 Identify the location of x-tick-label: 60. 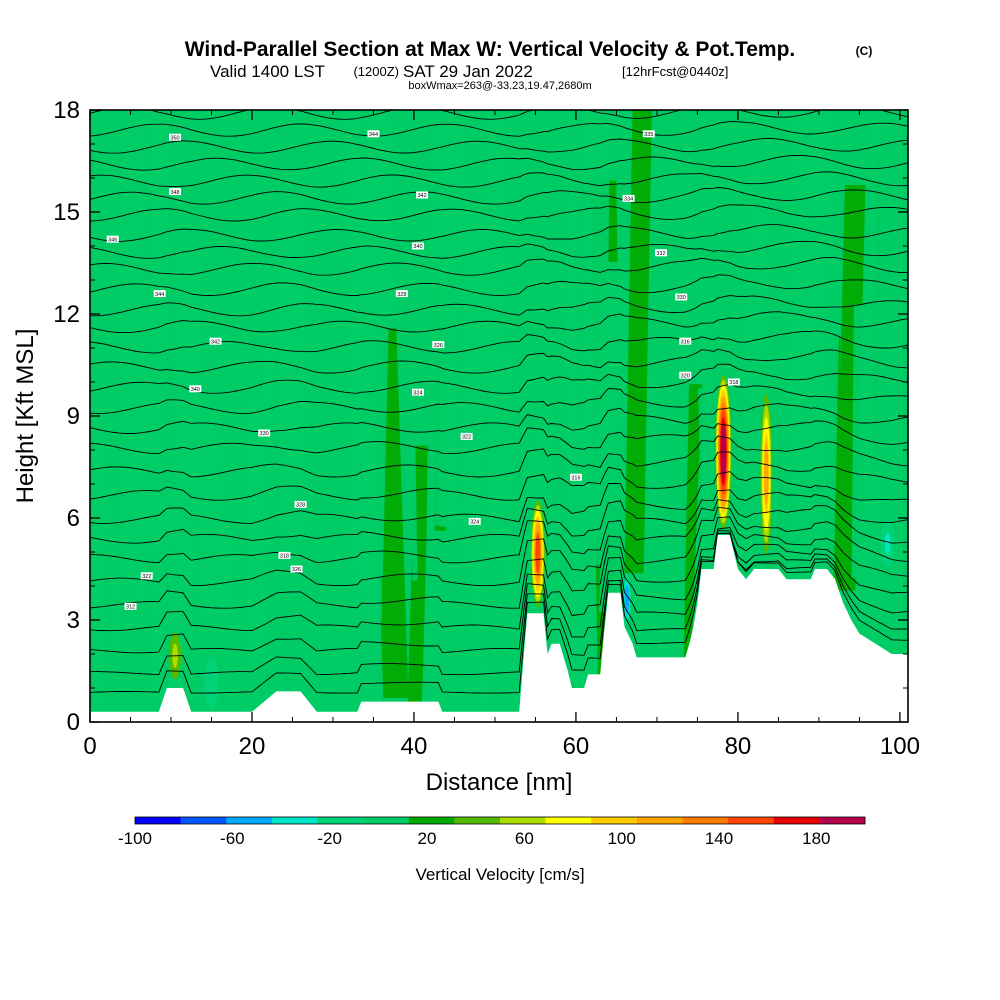
(576, 746).